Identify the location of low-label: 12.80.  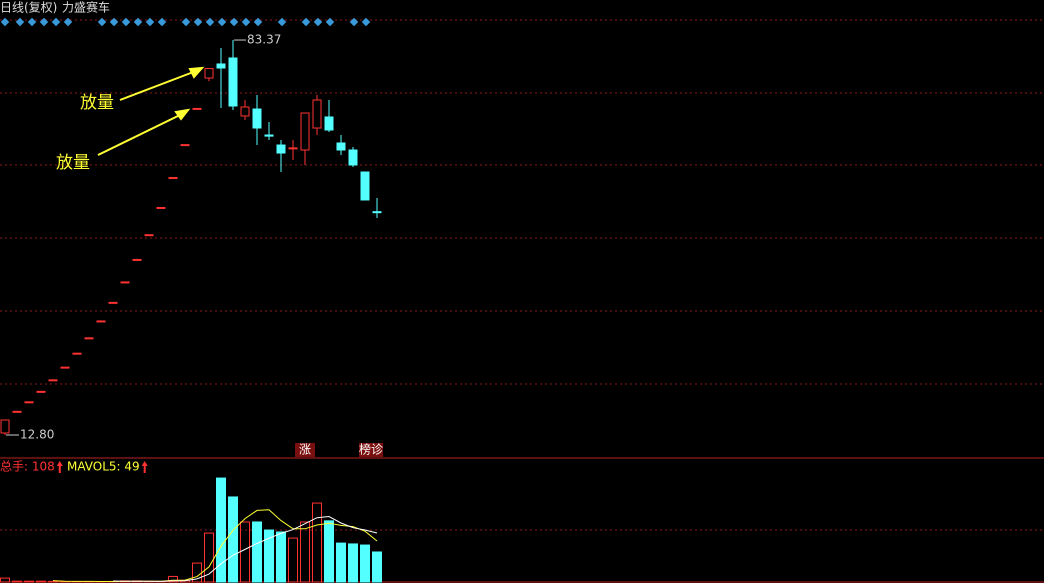
(37, 435).